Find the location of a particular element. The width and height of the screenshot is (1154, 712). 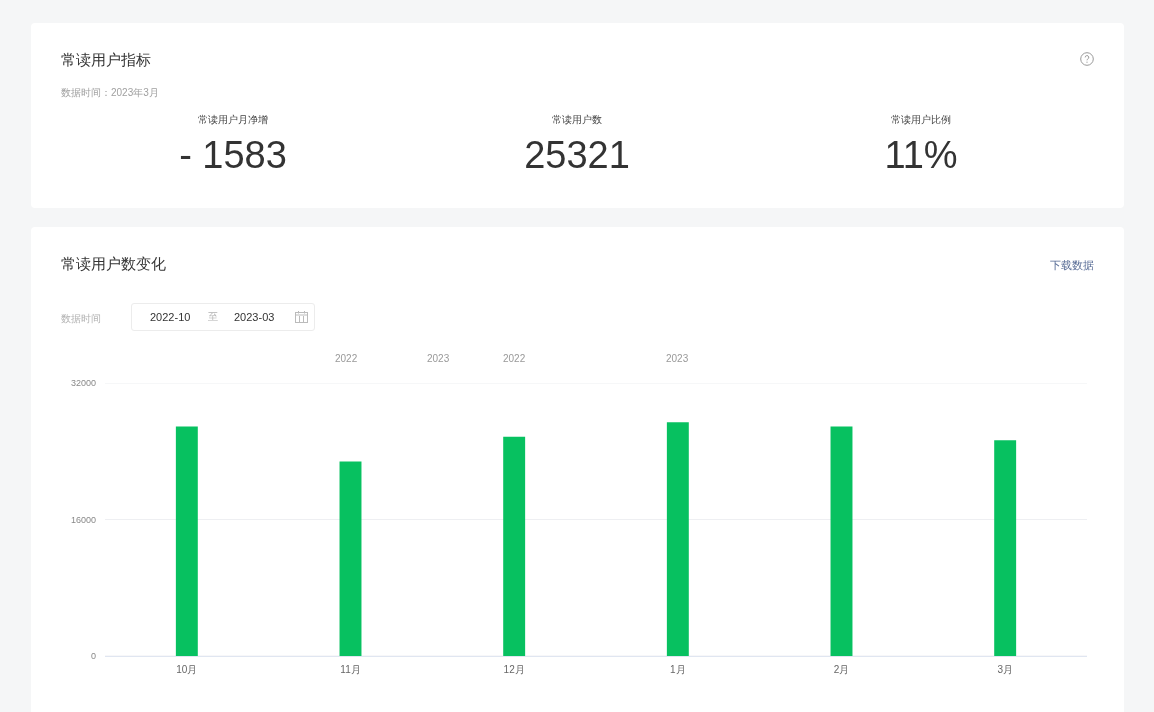

y-tick-label: 16000 is located at coordinates (83, 519).